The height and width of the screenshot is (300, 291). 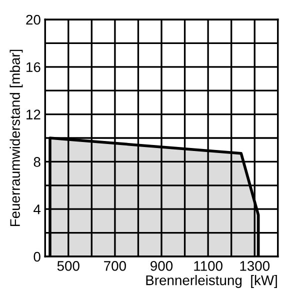 What do you see at coordinates (33, 115) in the screenshot?
I see `y-tick-label: 12` at bounding box center [33, 115].